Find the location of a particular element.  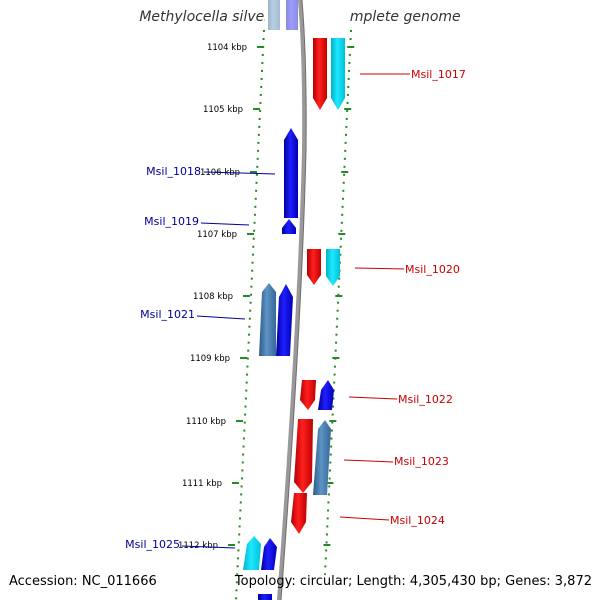

ruler-tick-label: 1105 kbp is located at coordinates (223, 110).